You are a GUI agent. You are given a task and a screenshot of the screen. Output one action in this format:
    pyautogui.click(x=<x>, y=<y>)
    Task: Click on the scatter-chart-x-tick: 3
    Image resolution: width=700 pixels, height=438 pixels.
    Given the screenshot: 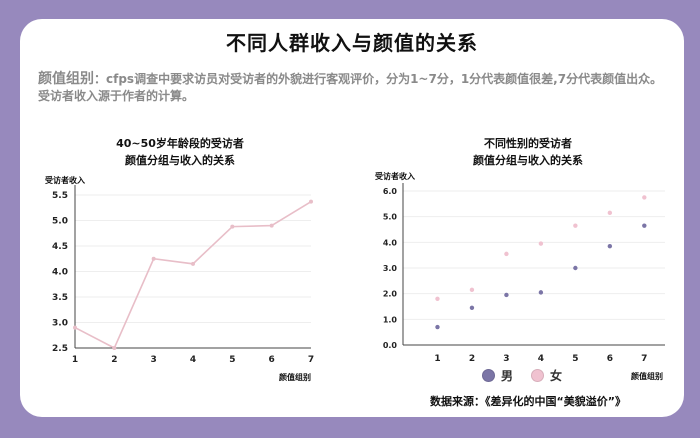 What is the action you would take?
    pyautogui.click(x=506, y=359)
    